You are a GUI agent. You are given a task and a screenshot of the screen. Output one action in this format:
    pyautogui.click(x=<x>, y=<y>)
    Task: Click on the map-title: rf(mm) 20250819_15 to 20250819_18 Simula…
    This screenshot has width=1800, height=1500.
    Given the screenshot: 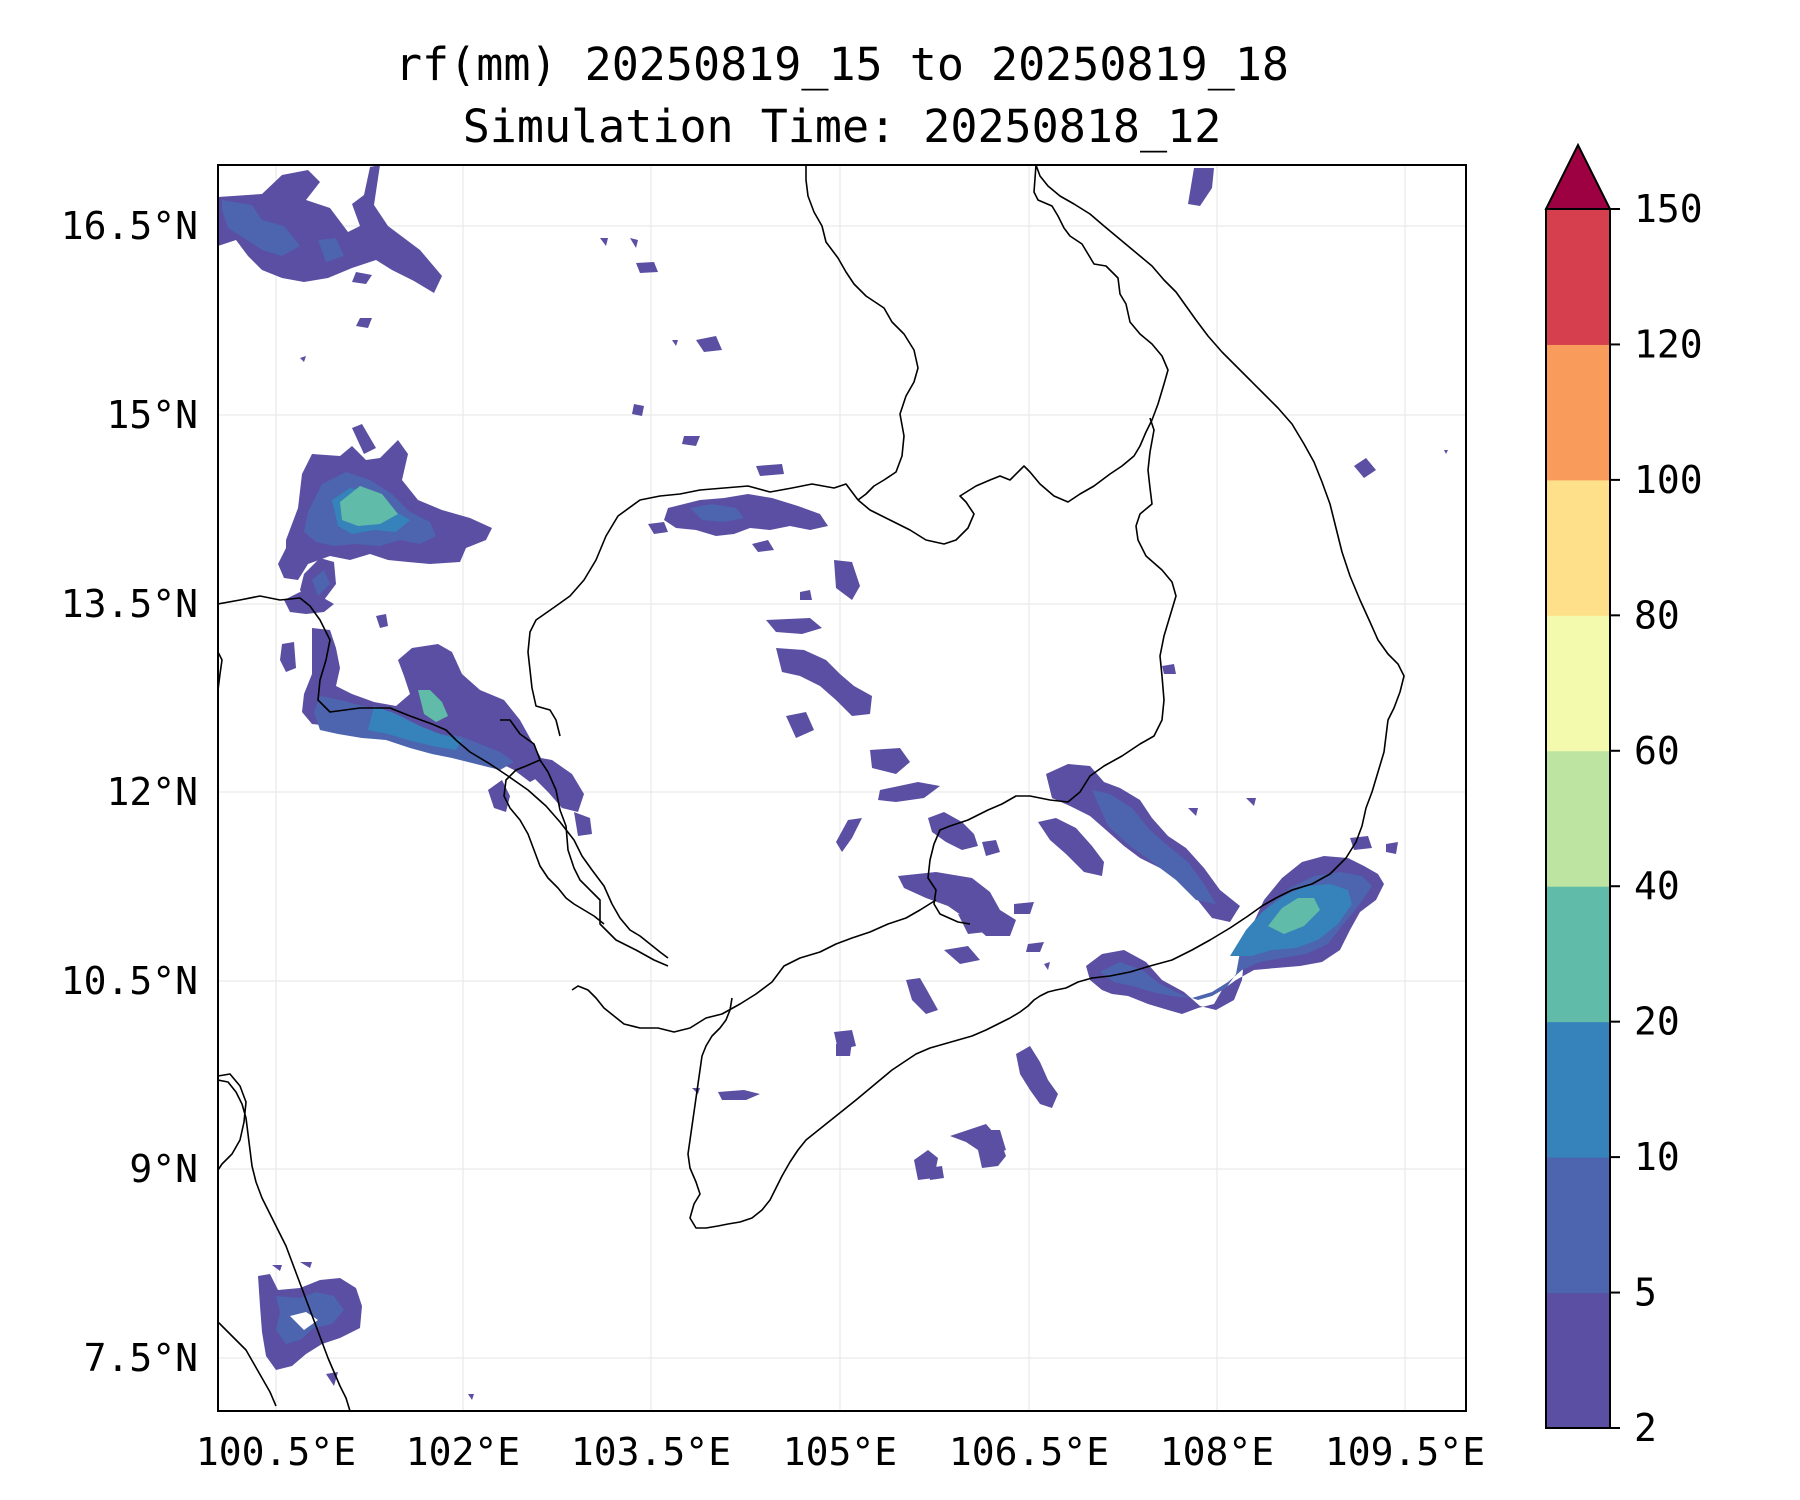 What is the action you would take?
    pyautogui.click(x=842, y=96)
    